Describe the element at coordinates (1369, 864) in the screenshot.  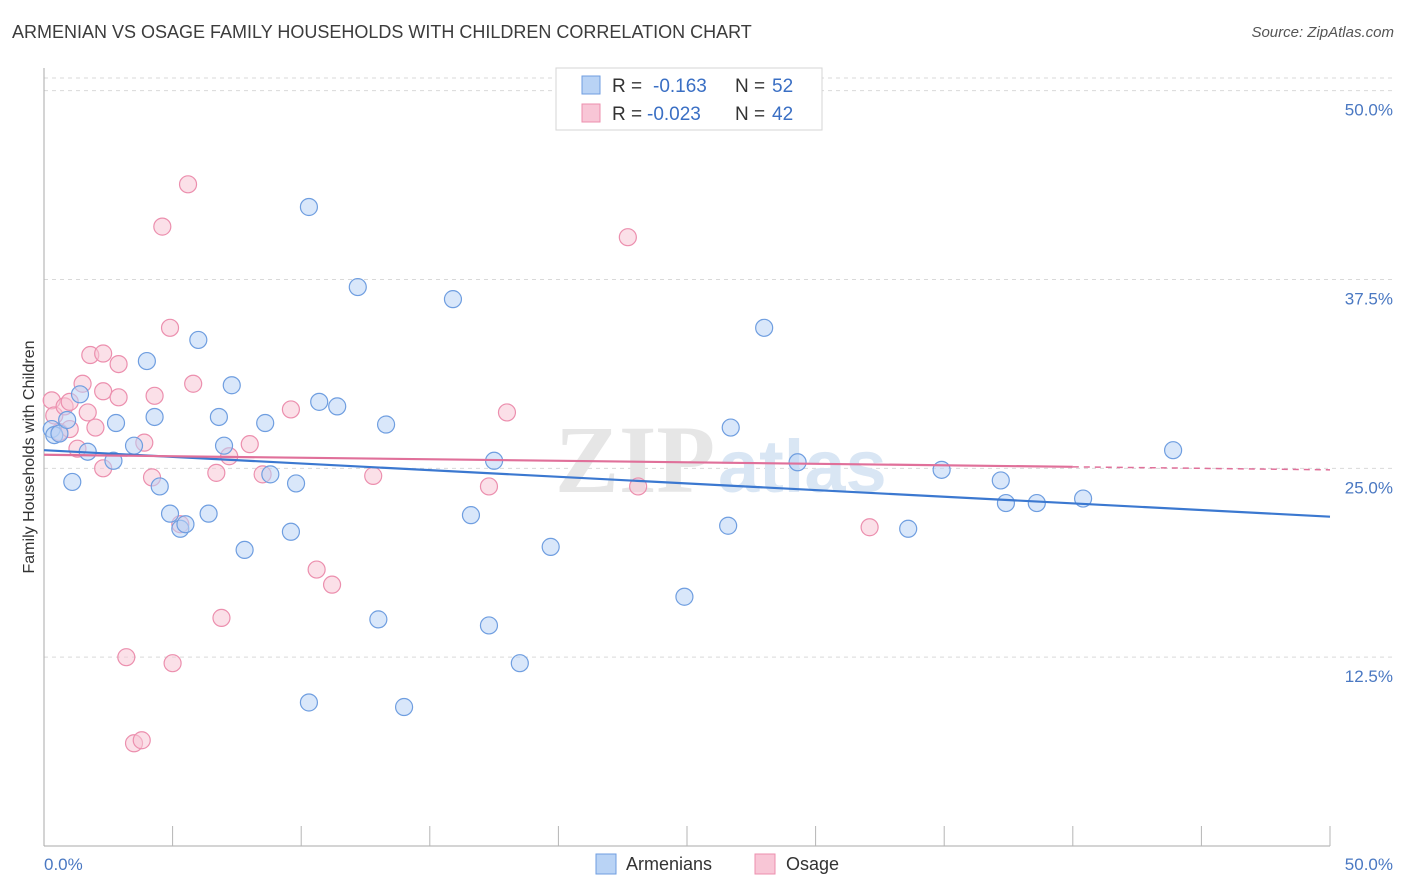
I see `x-tick-label-max: 50.0%` at that location.